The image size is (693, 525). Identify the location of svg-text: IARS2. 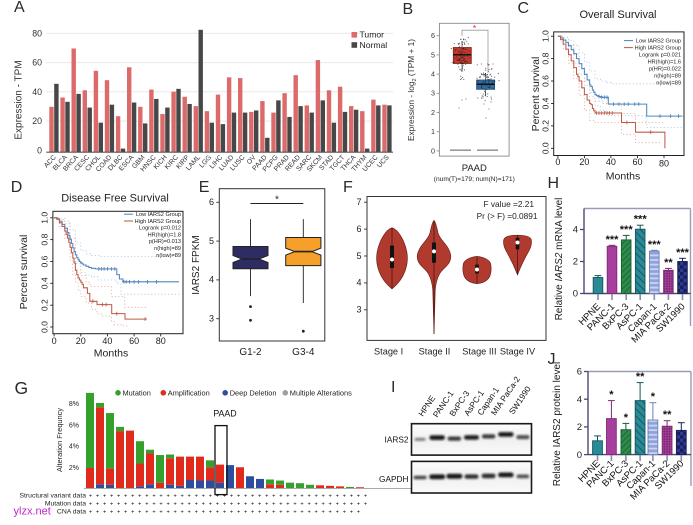
(397, 440).